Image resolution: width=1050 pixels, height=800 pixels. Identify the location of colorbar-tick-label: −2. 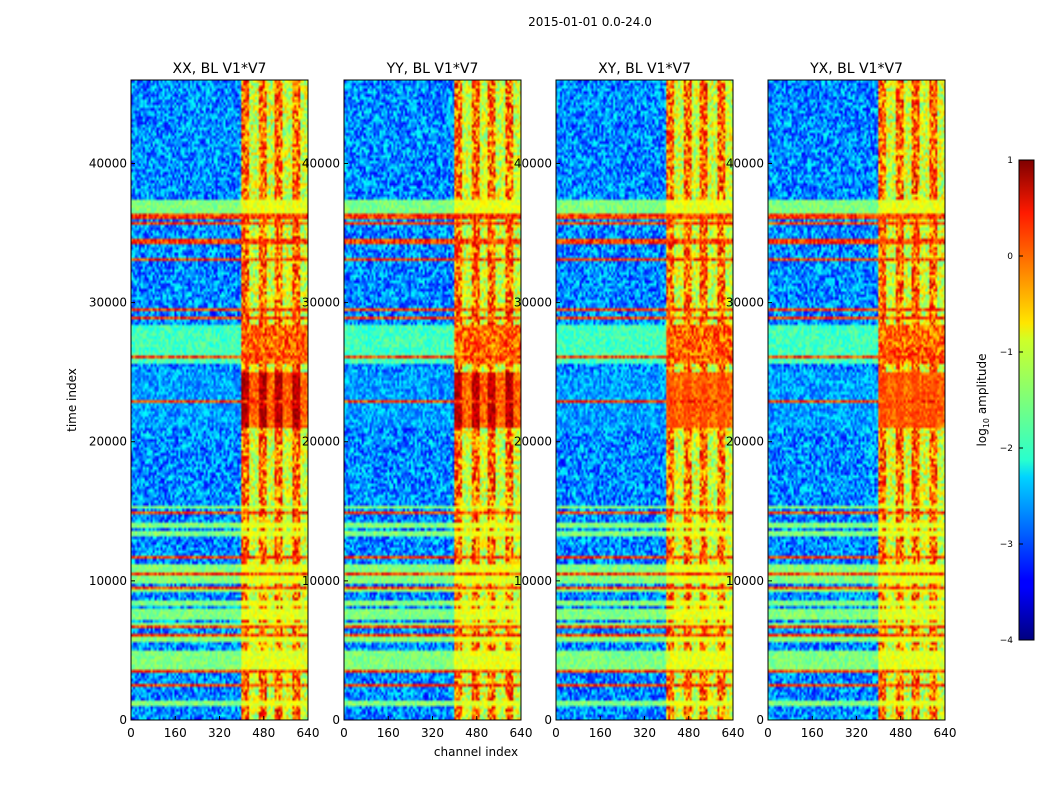
(1006, 449).